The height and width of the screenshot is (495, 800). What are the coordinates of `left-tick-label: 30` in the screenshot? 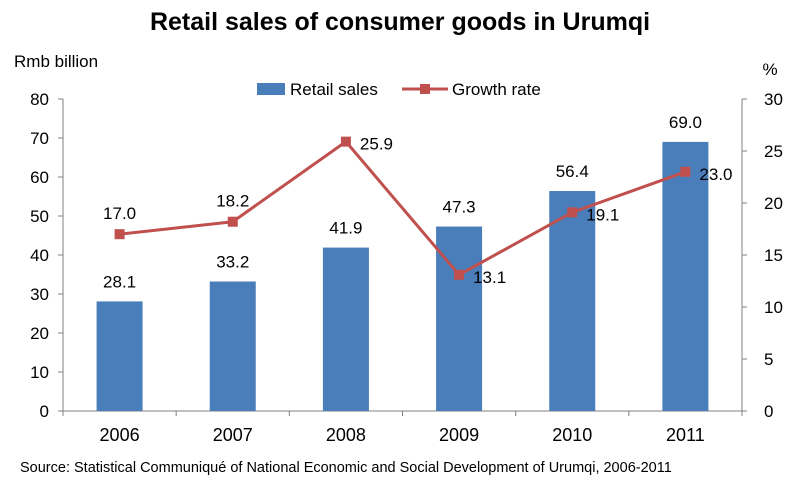 It's located at (39, 294).